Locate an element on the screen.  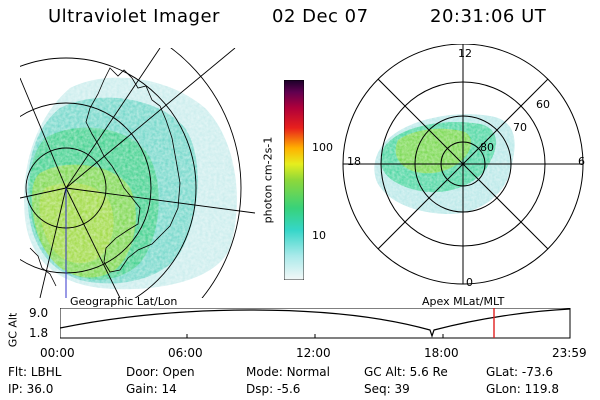
mlt-label-18: 18 is located at coordinates (354, 161).